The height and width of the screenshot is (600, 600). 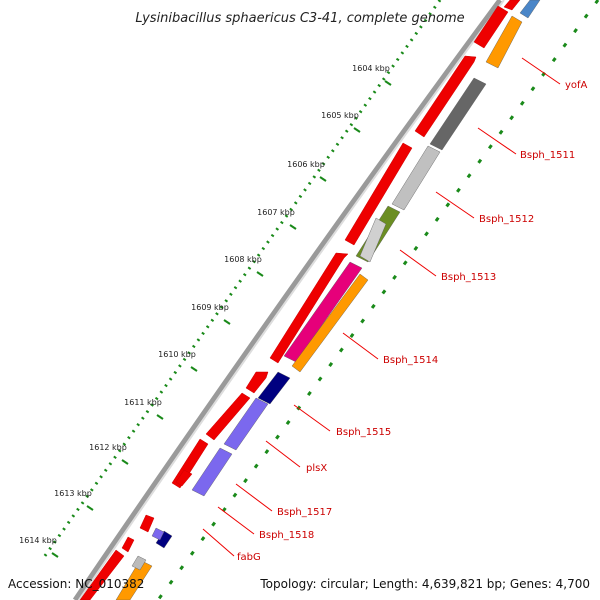 What do you see at coordinates (373, 240) in the screenshot?
I see `gene-Bsph_1513-part` at bounding box center [373, 240].